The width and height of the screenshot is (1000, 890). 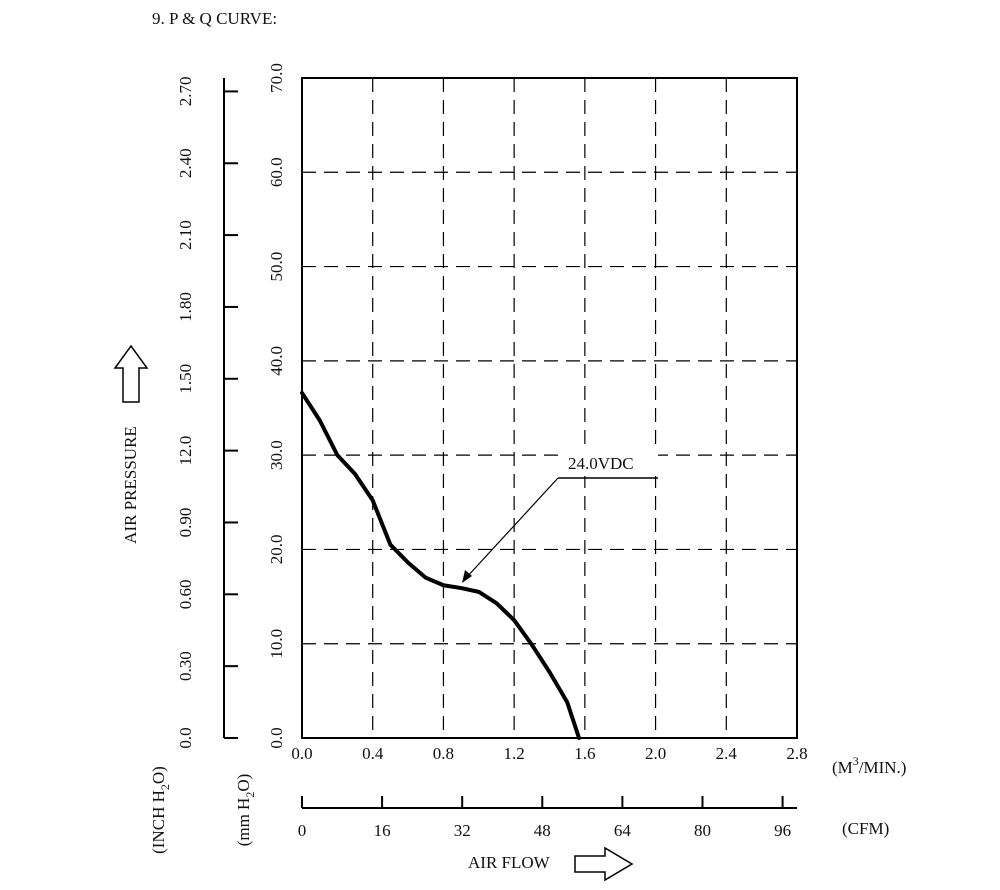 I want to click on inch-tick-label: 0.30, so click(x=185, y=666).